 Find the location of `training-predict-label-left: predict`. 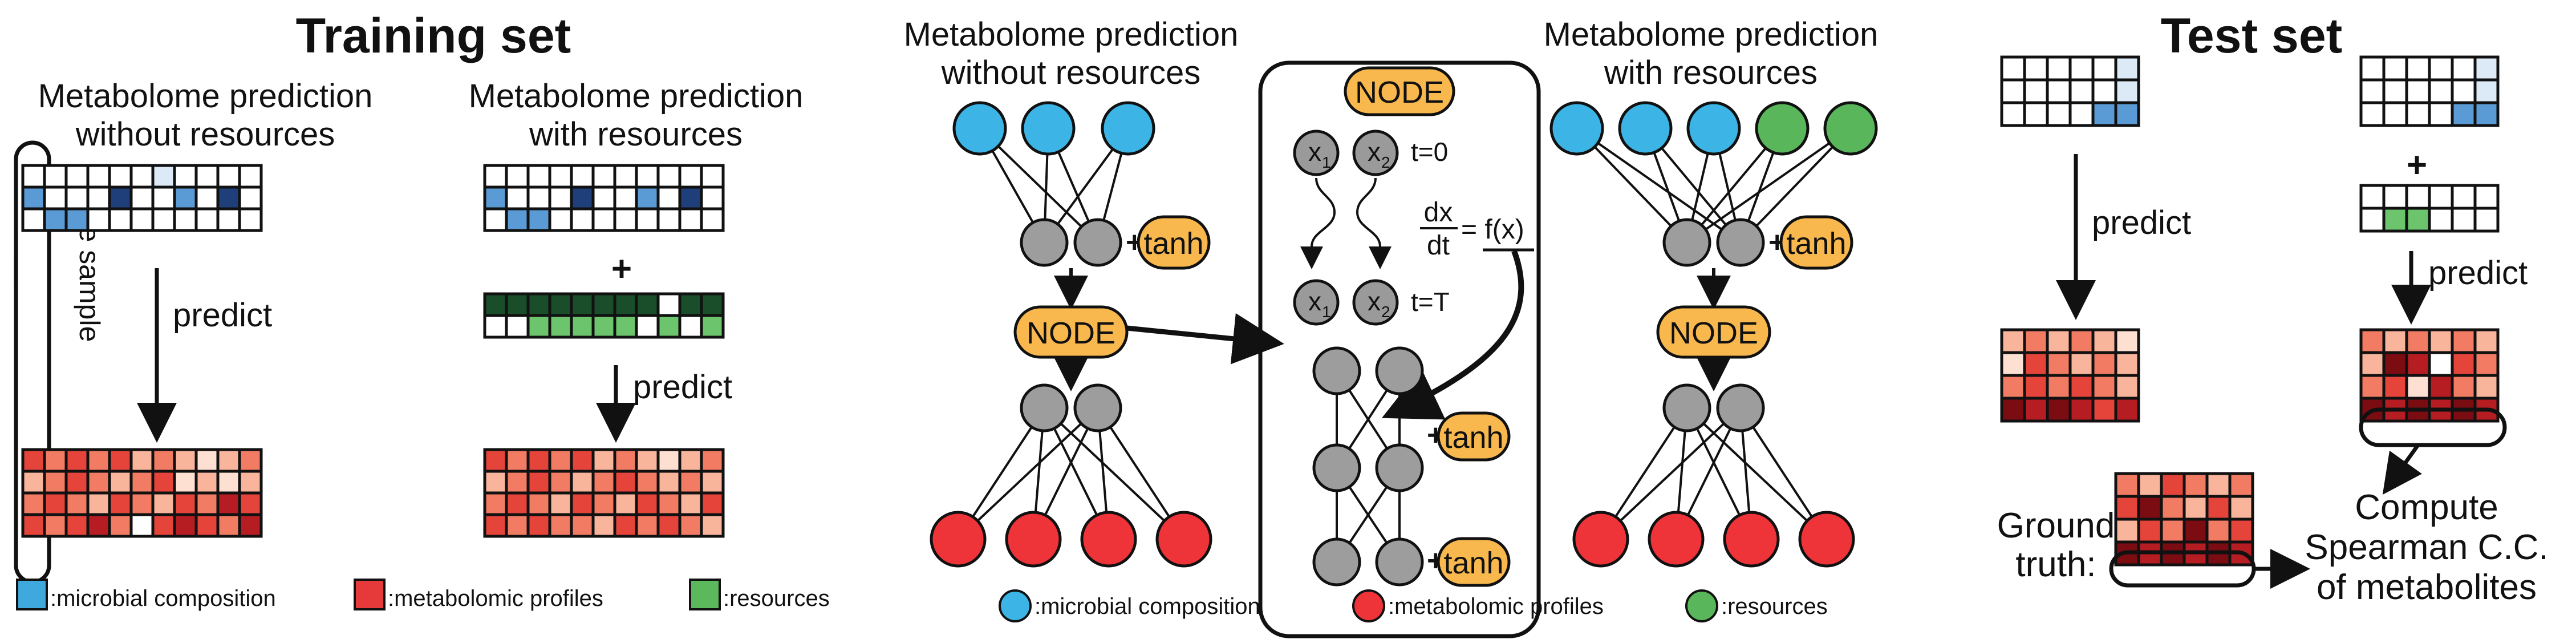

training-predict-label-left: predict is located at coordinates (222, 315).